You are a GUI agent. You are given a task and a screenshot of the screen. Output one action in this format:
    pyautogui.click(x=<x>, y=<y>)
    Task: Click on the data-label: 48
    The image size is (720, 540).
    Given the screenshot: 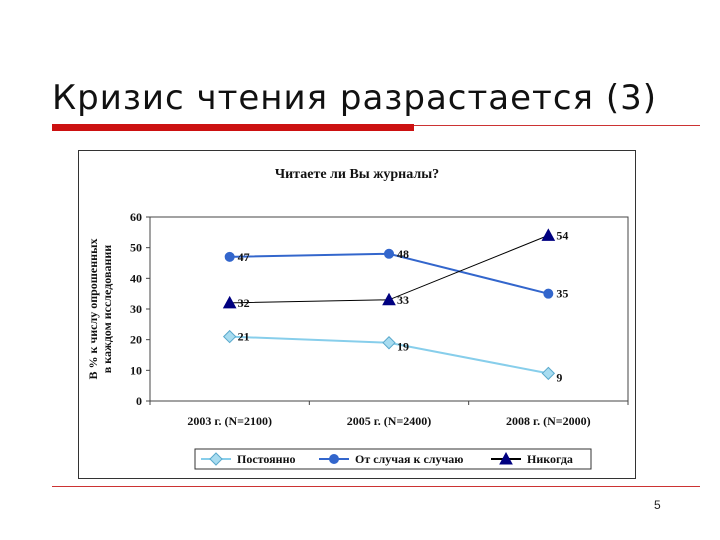 What is the action you would take?
    pyautogui.click(x=403, y=254)
    